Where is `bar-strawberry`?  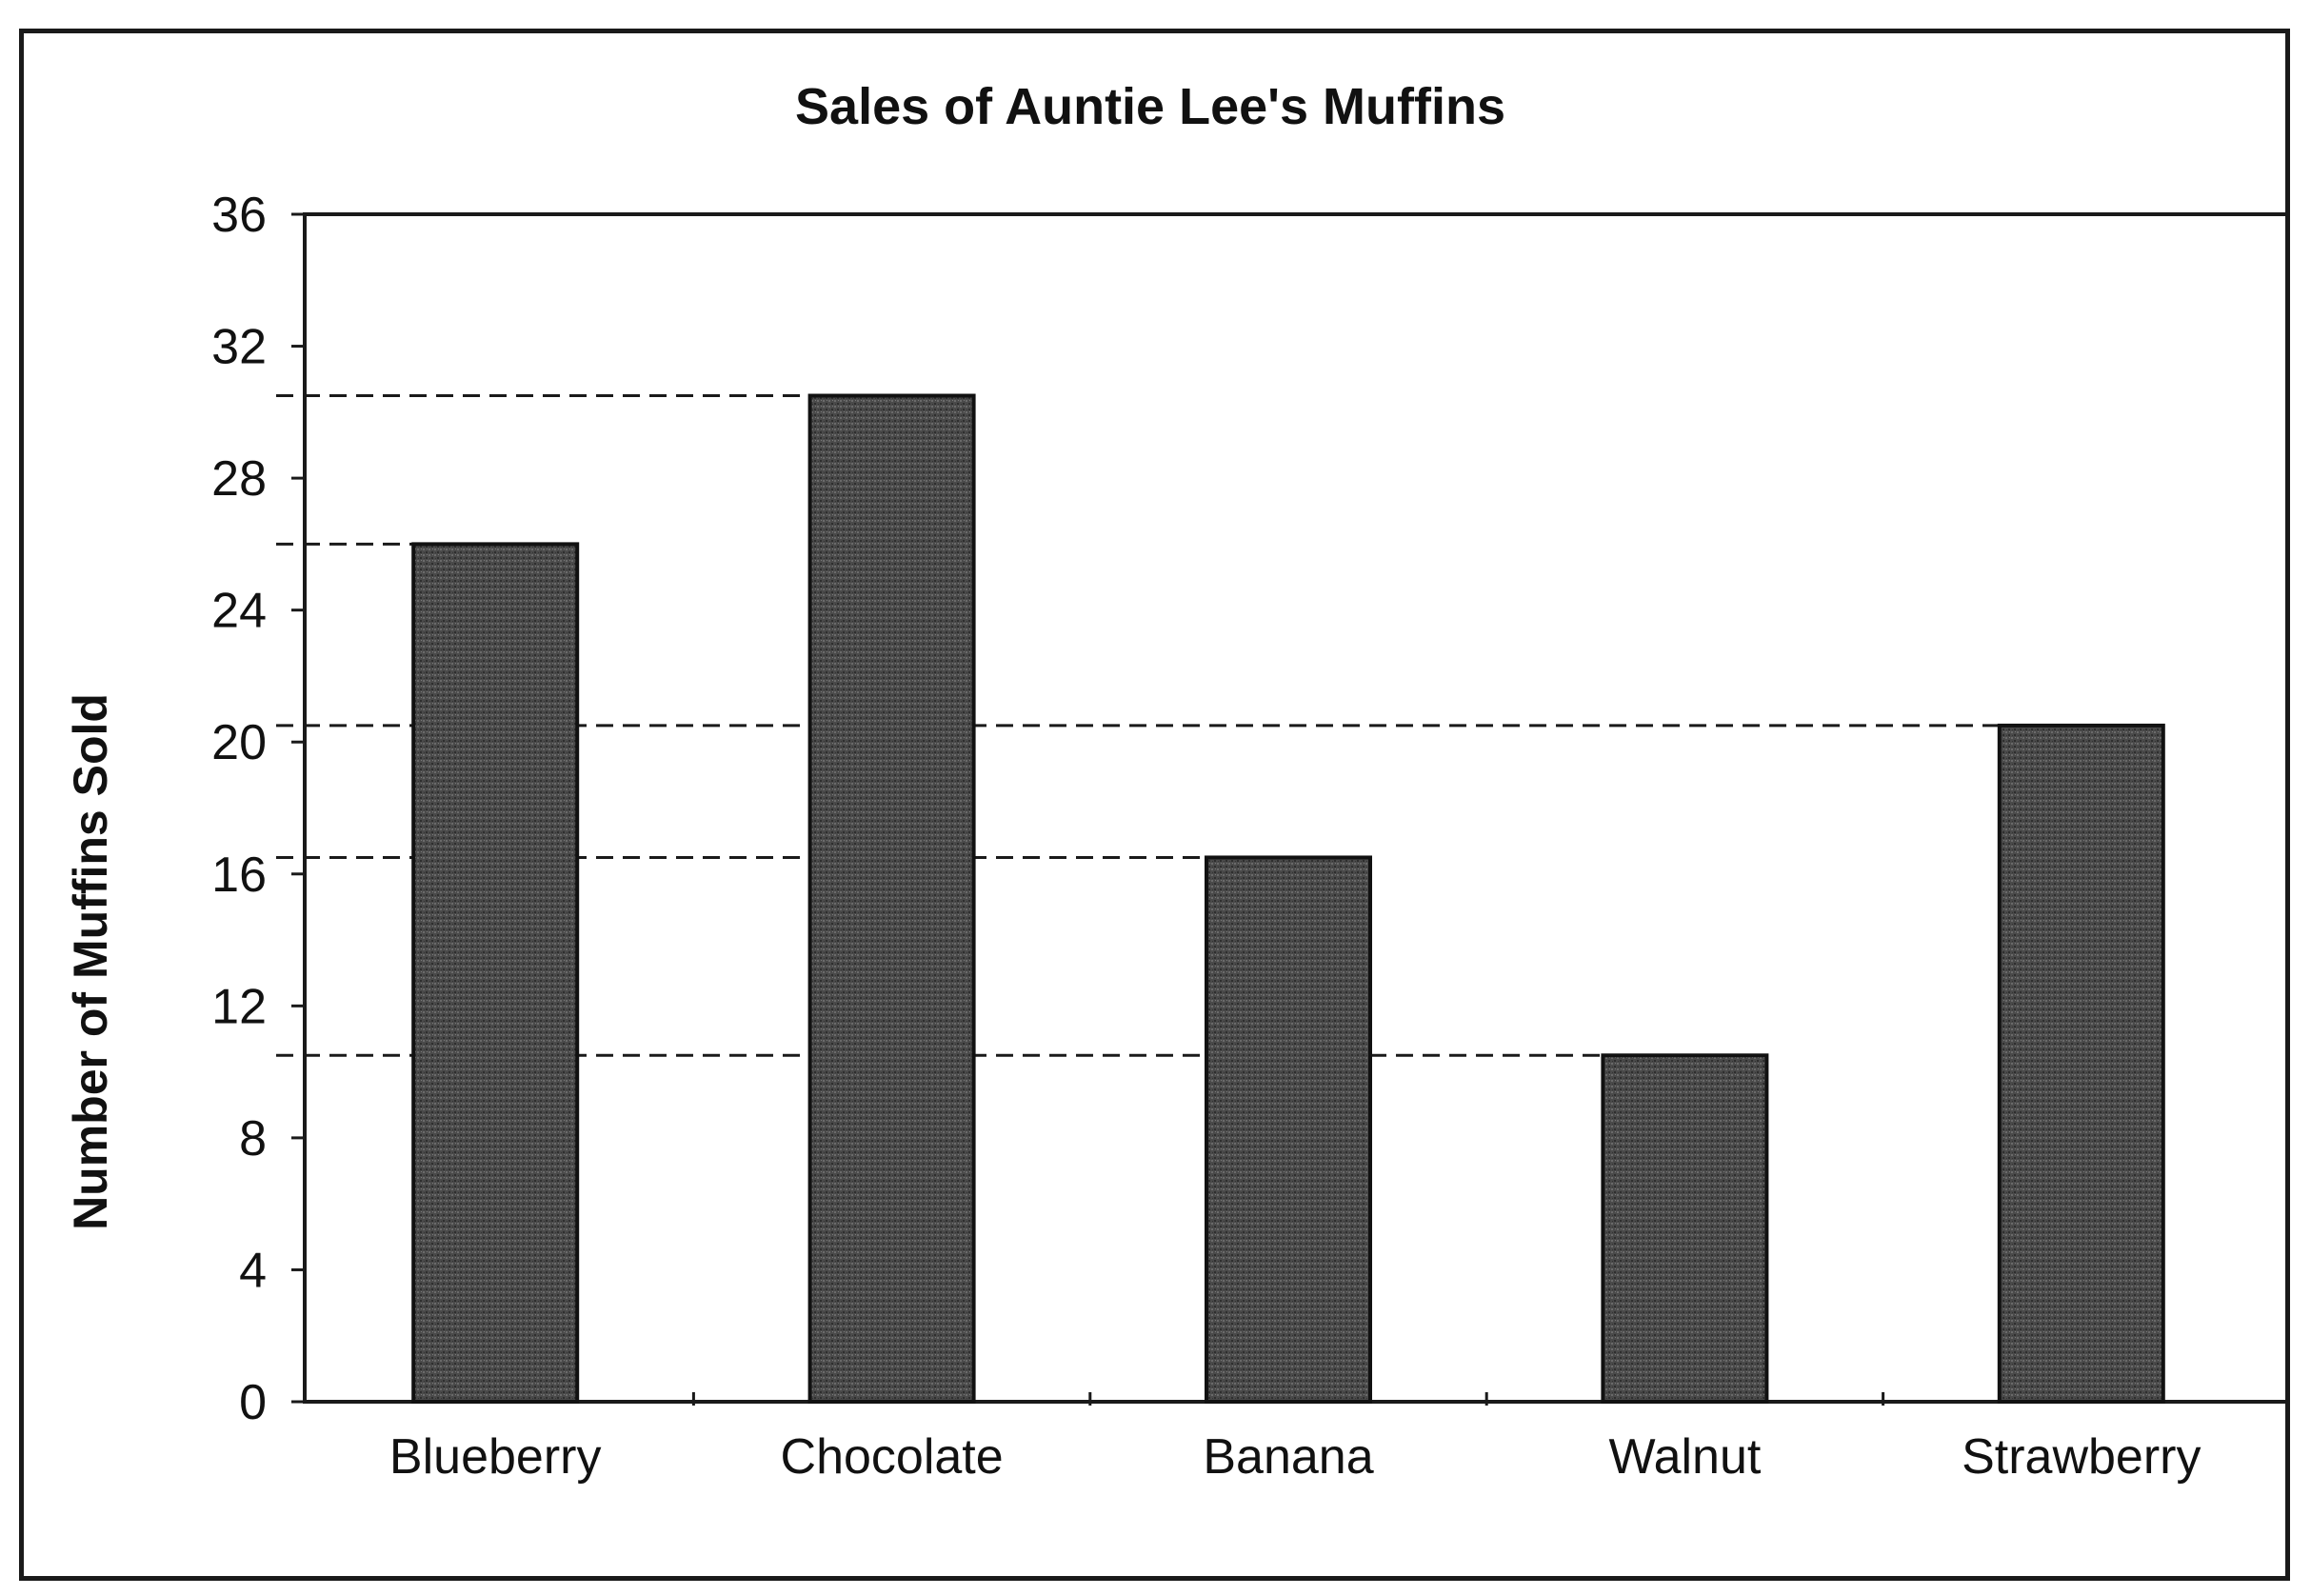 bar-strawberry is located at coordinates (2081, 1063).